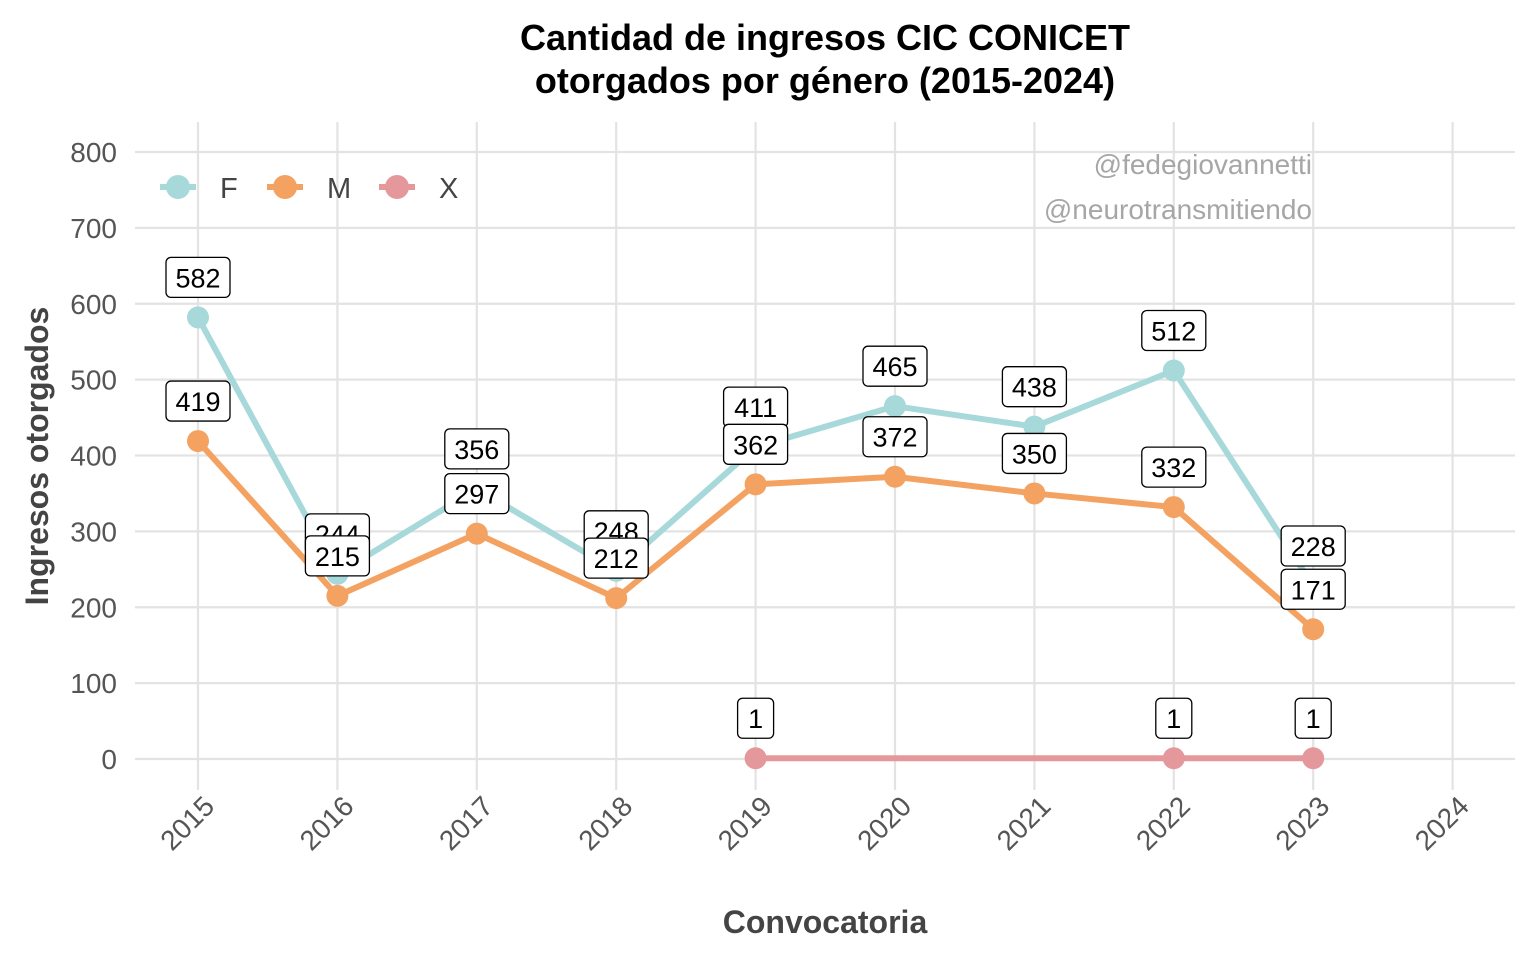  I want to click on data-label: 212, so click(616, 559).